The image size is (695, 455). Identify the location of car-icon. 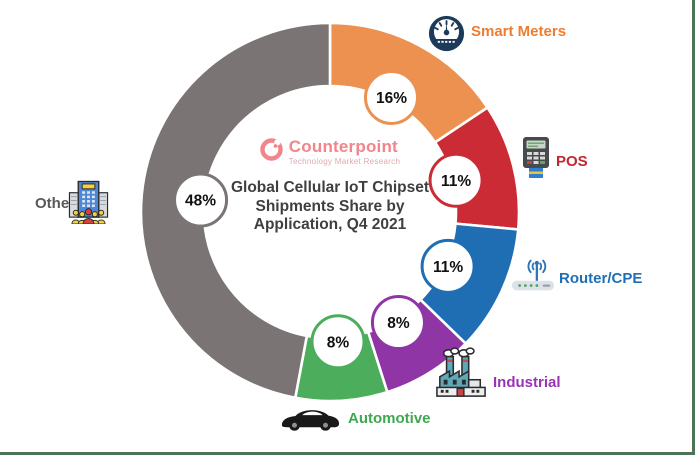
(310, 417).